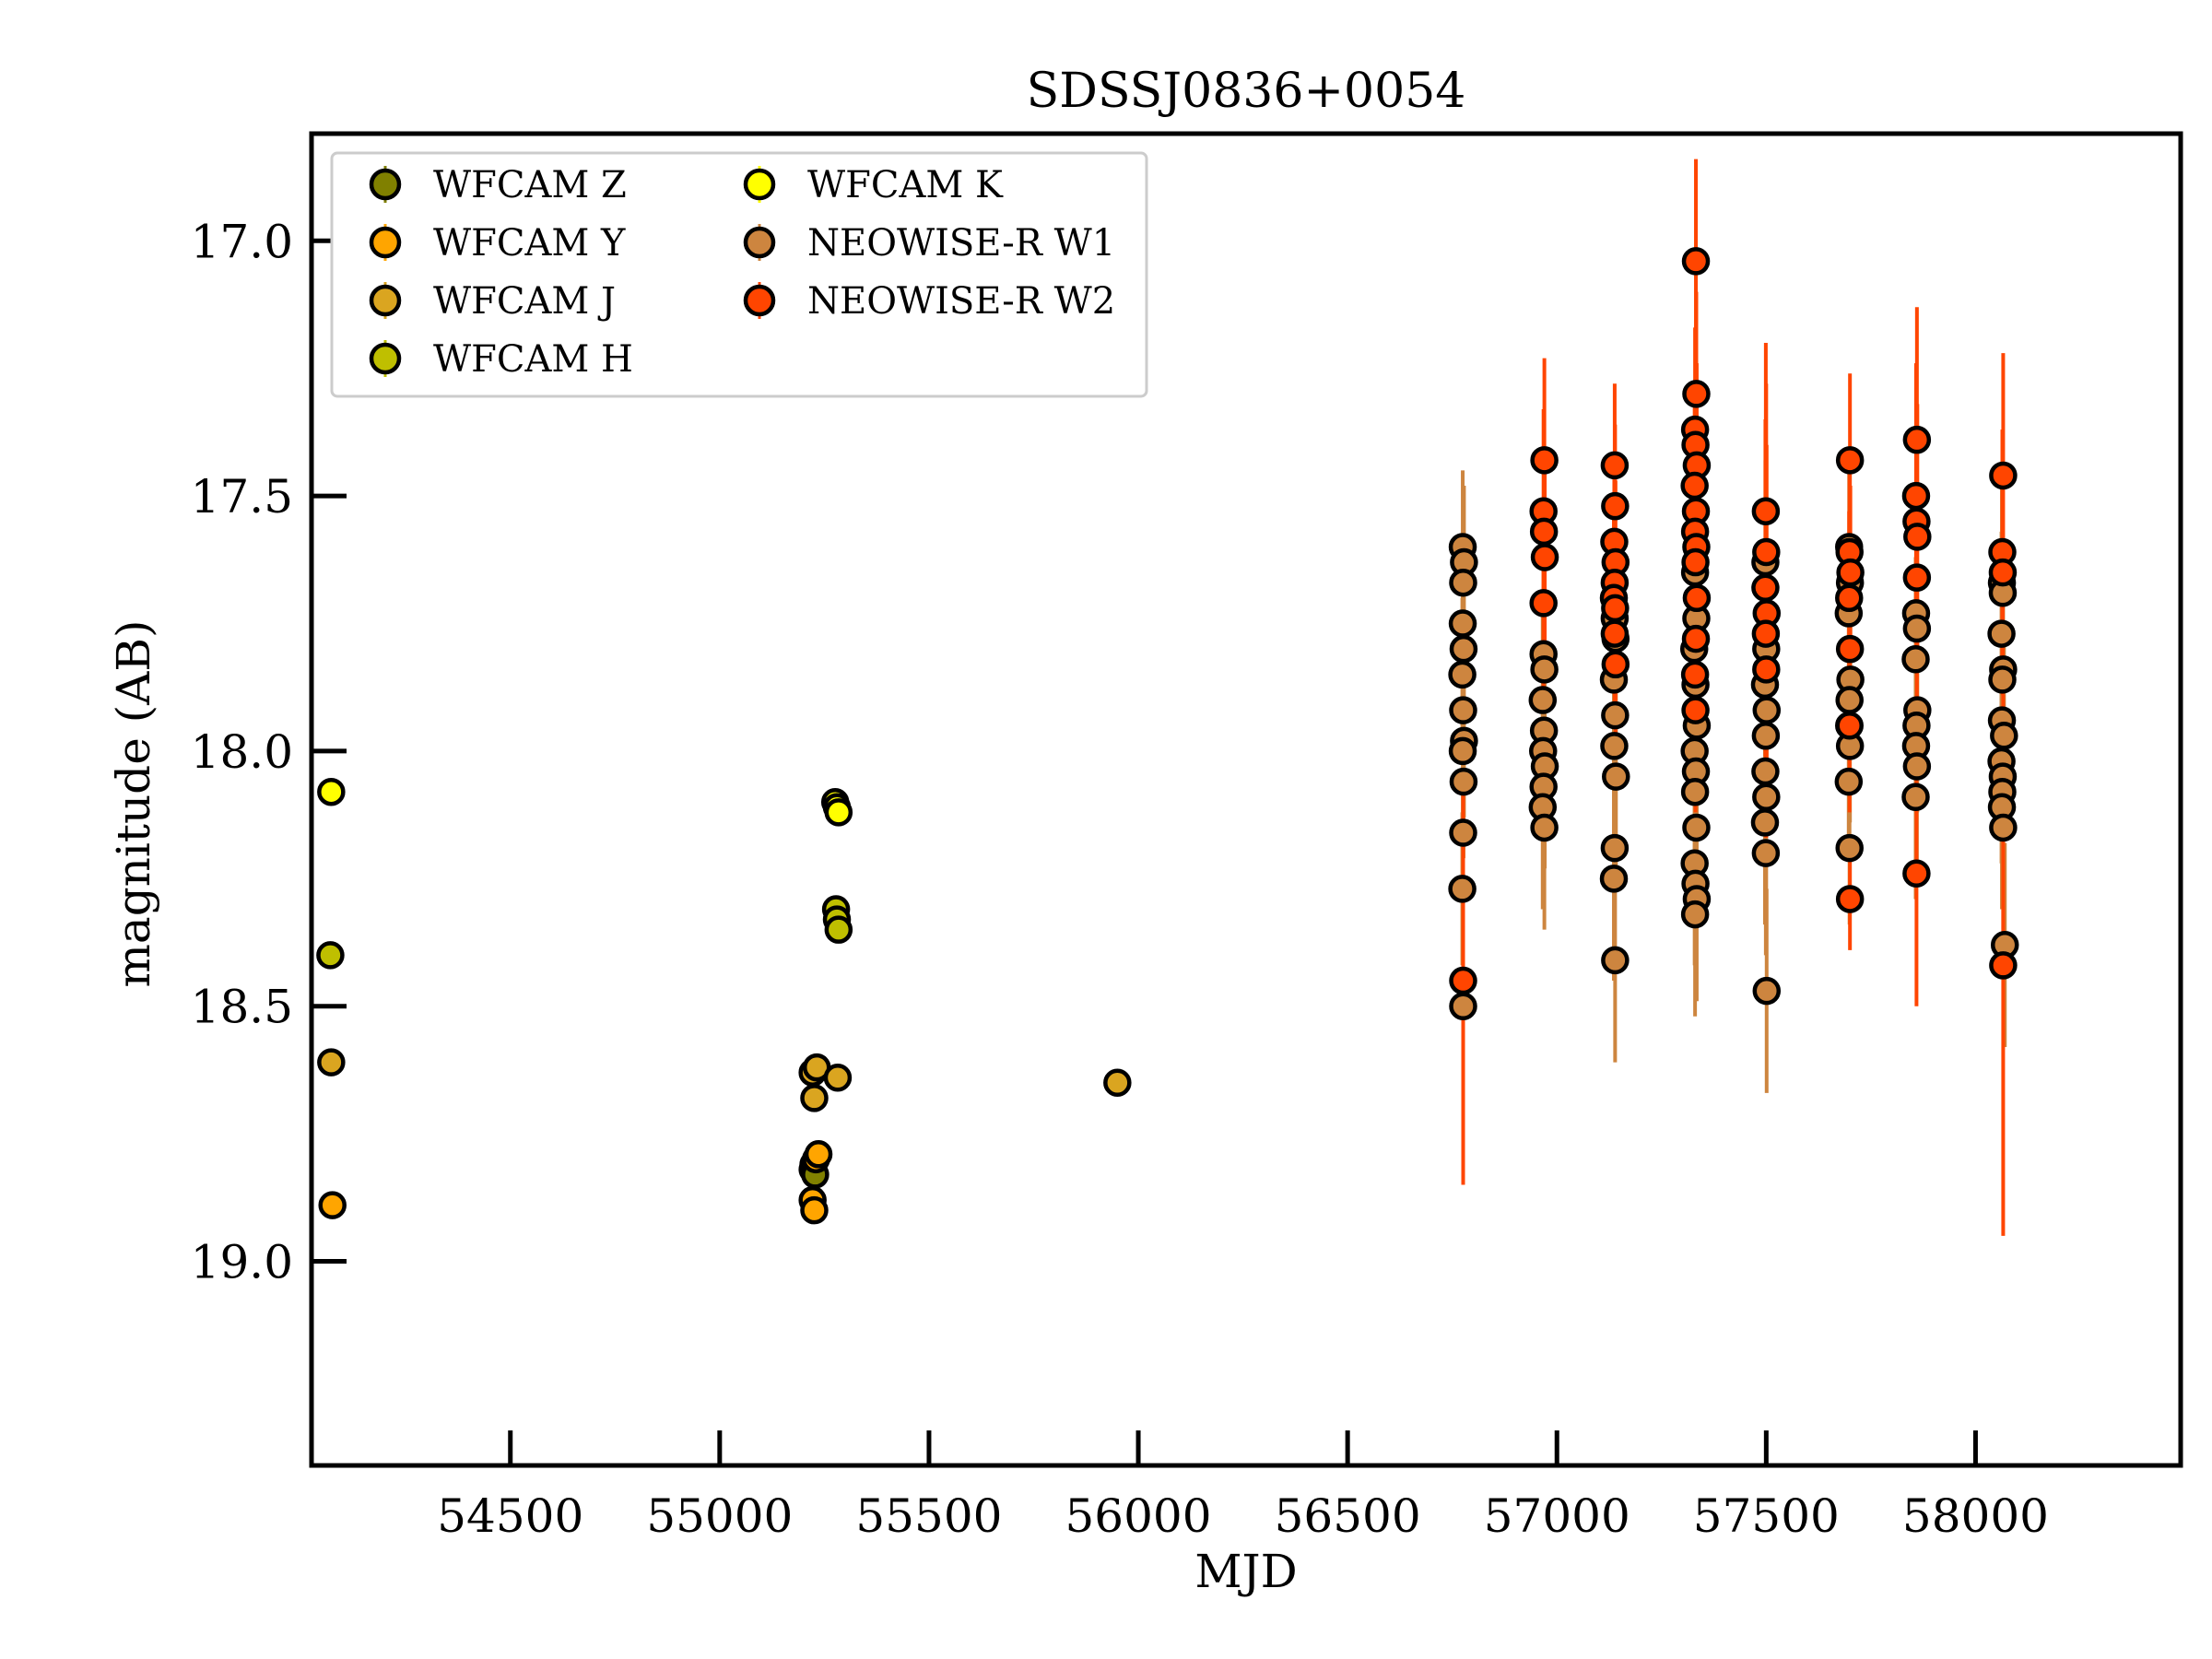 The image size is (2212, 1659). Describe the element at coordinates (759, 184) in the screenshot. I see `legend-marker-wfcam-k` at that location.